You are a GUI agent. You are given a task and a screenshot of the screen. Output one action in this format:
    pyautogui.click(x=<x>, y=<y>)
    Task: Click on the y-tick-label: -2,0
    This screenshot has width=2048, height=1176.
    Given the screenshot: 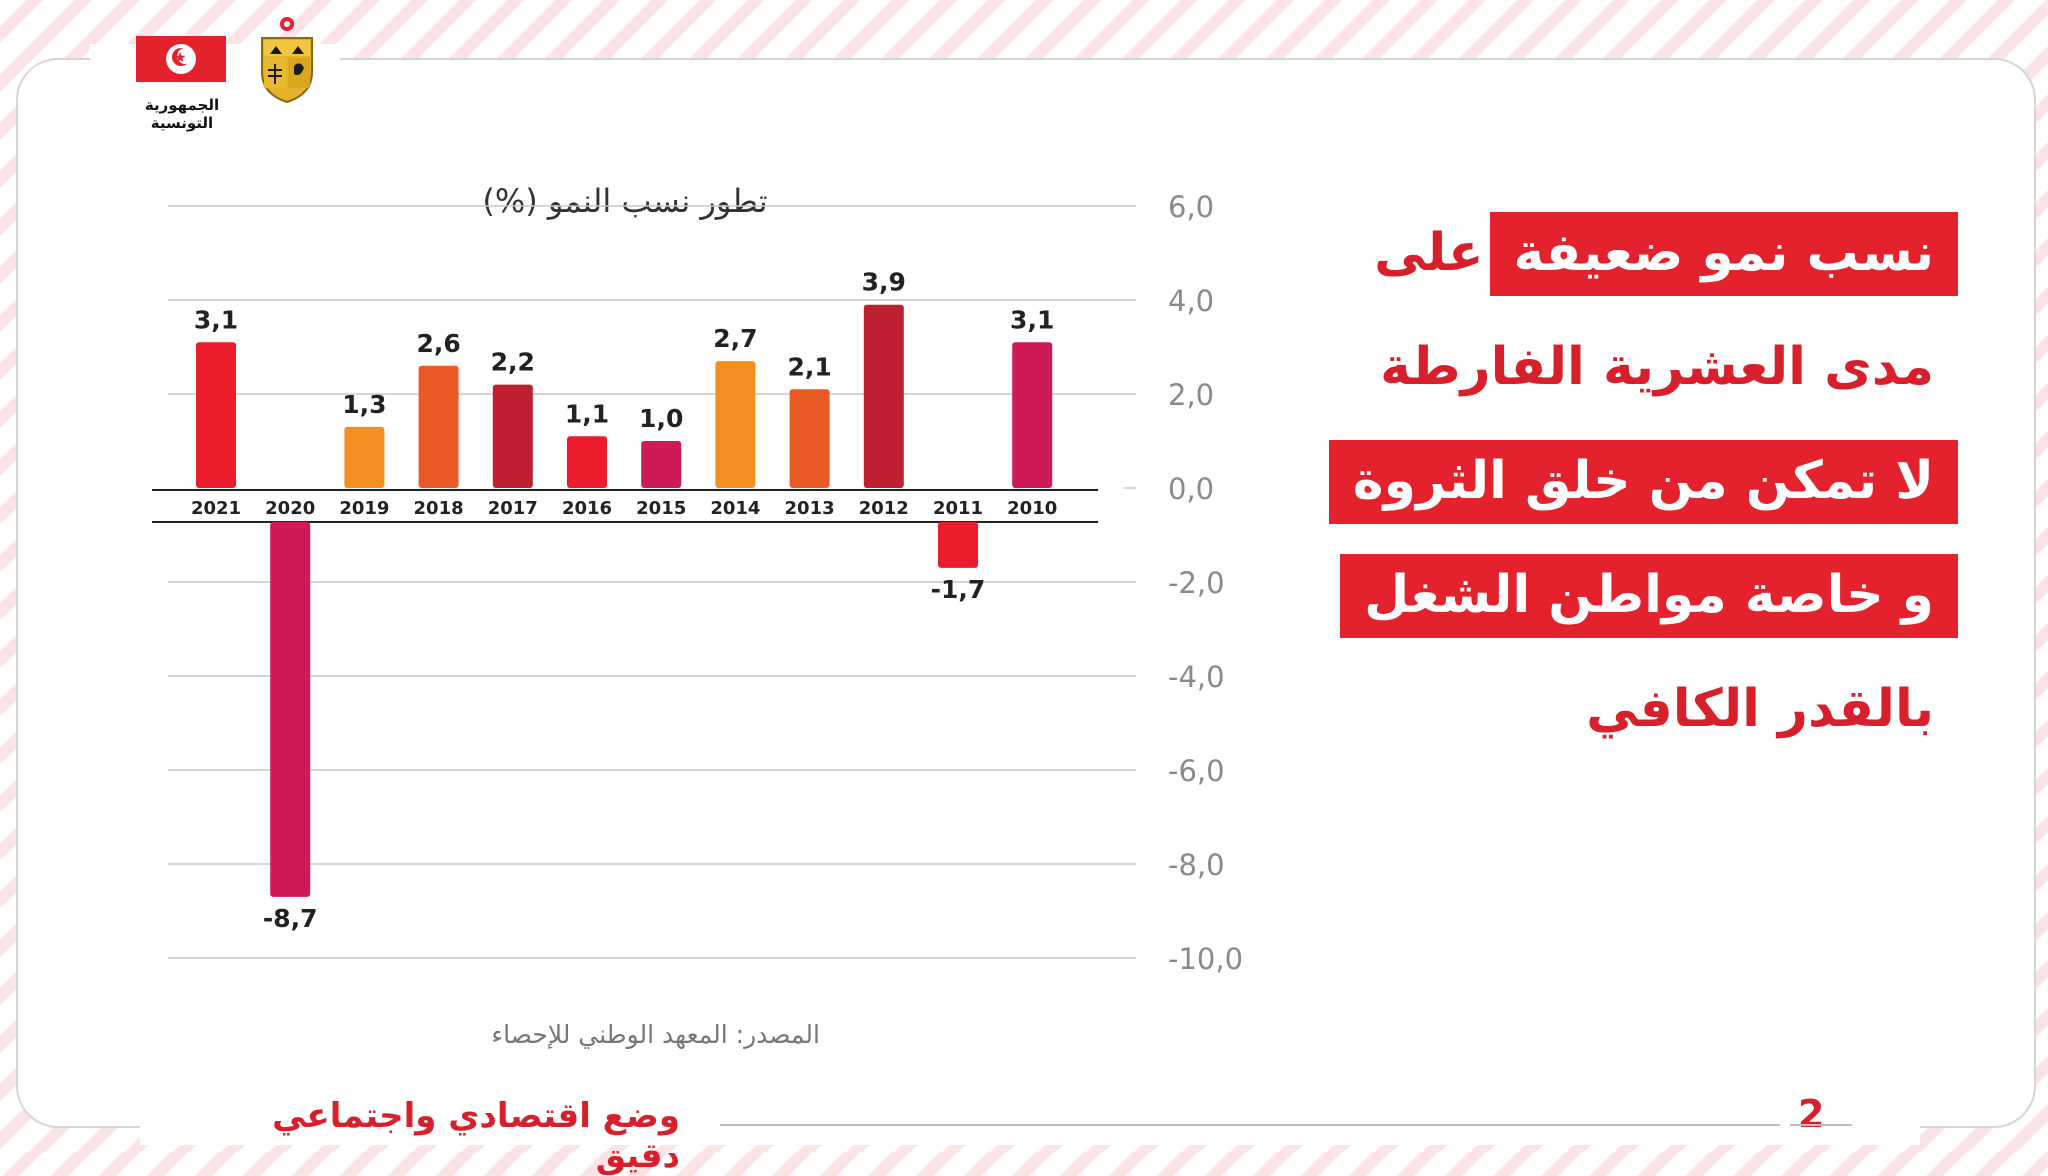 What is the action you would take?
    pyautogui.click(x=1196, y=583)
    